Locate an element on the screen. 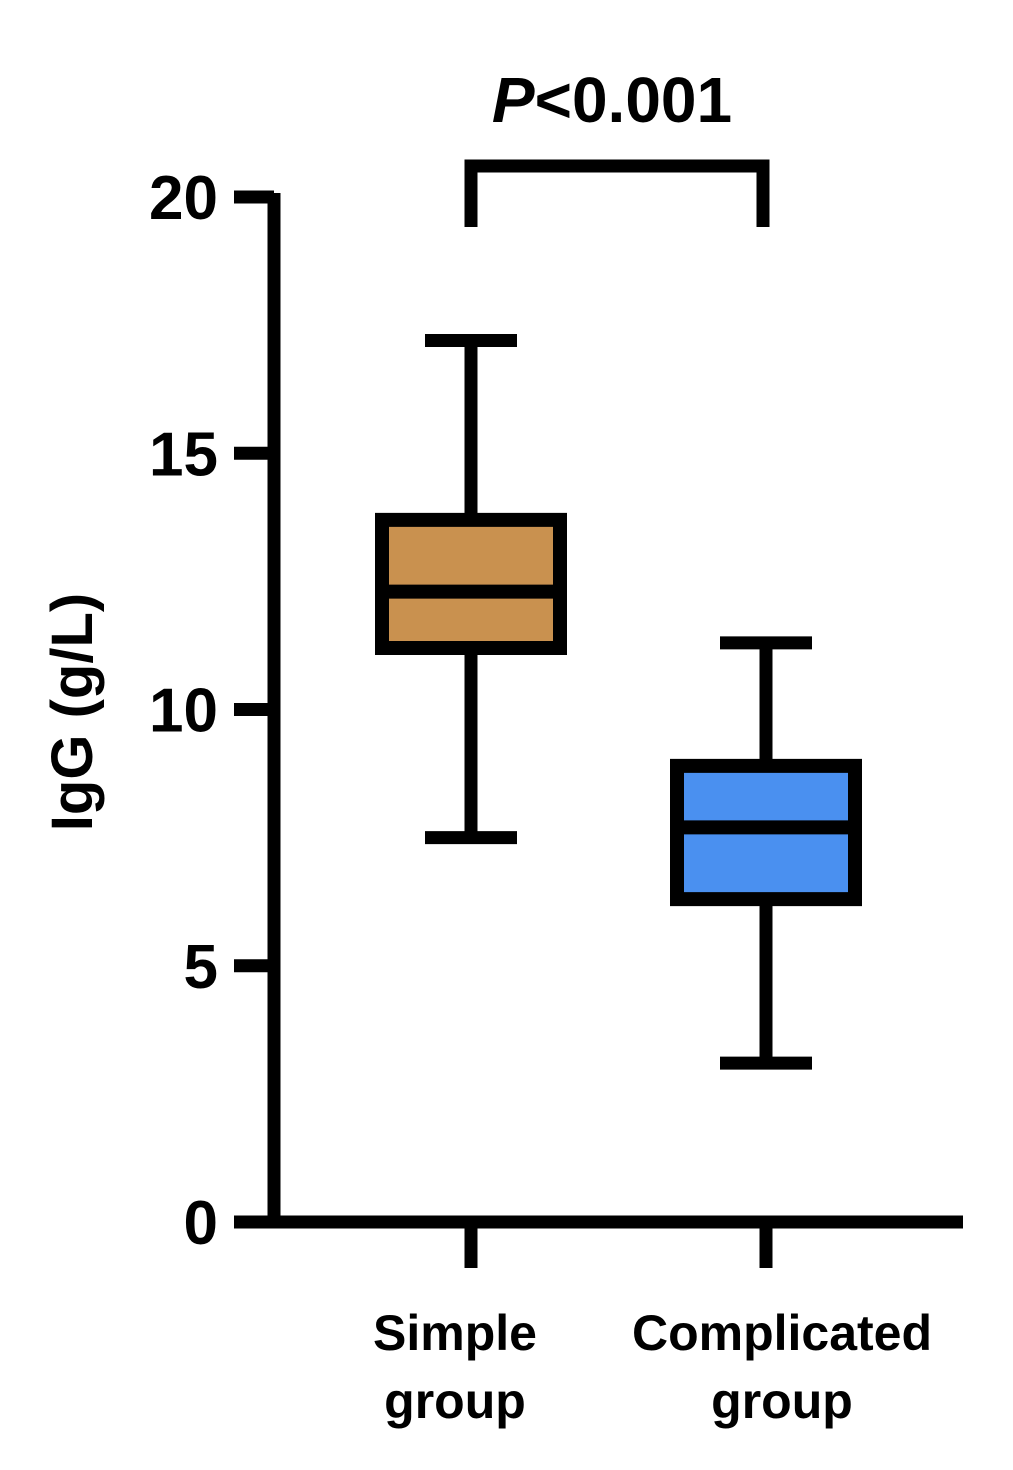 Image resolution: width=1013 pixels, height=1470 pixels. y-tick-label: 5 is located at coordinates (201, 967).